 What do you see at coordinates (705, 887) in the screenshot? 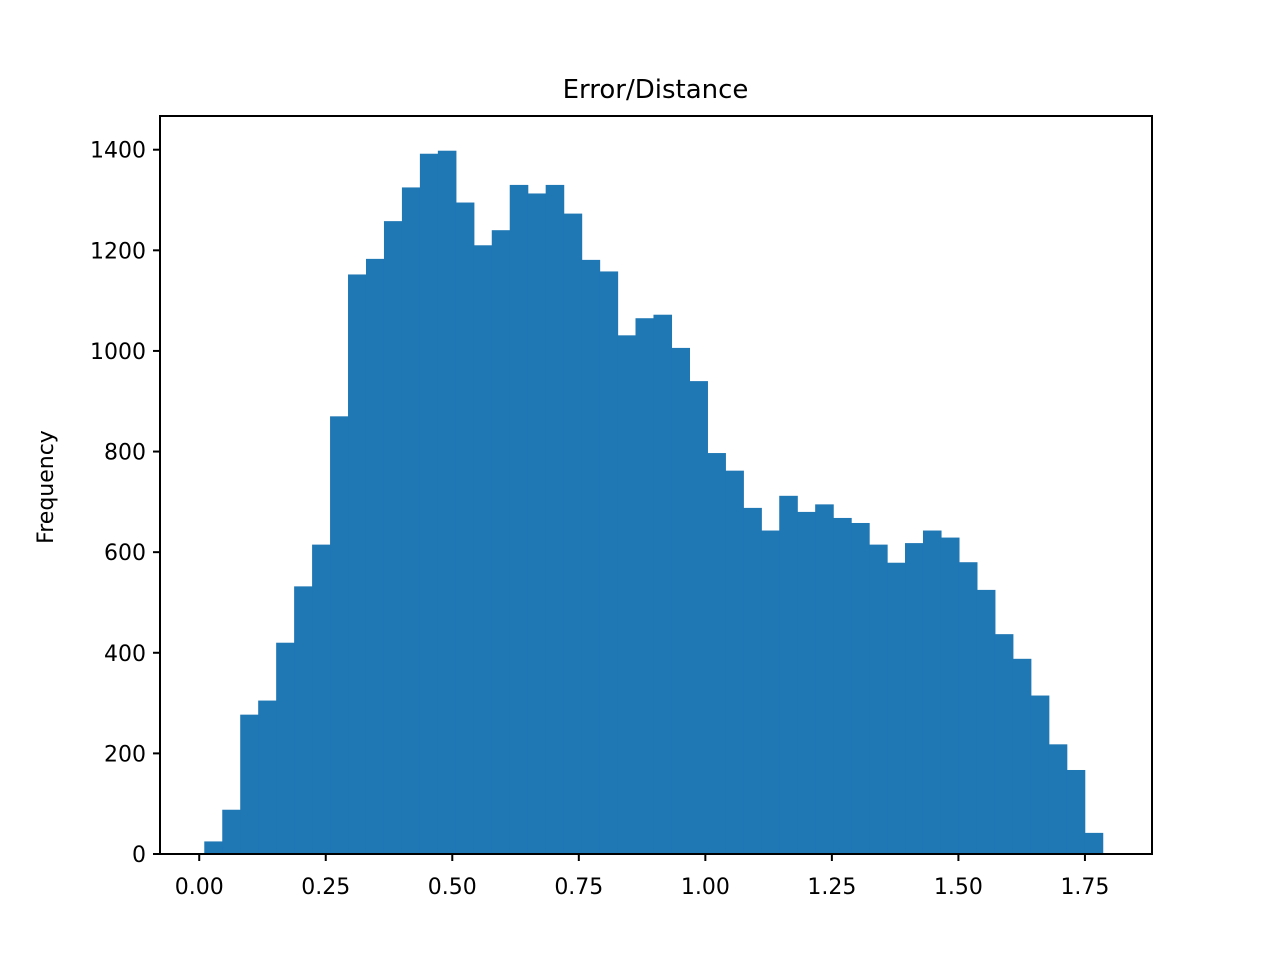
I see `x-tick-label: 1.00` at bounding box center [705, 887].